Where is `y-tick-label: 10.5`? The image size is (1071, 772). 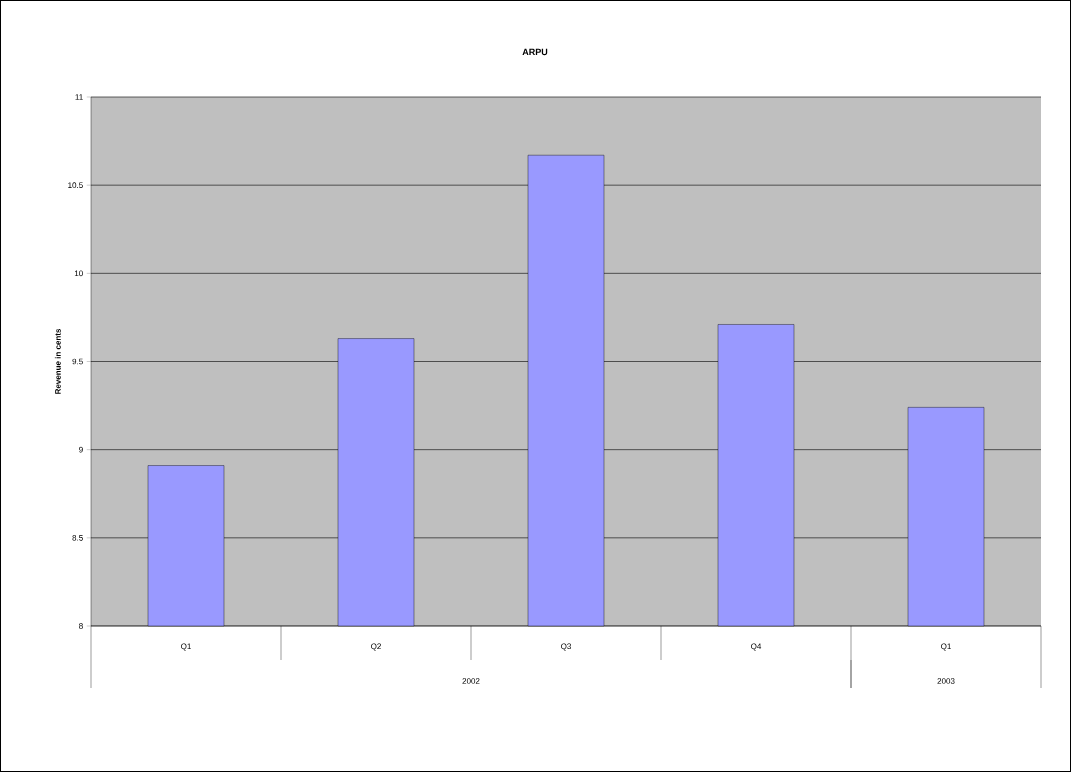 y-tick-label: 10.5 is located at coordinates (75, 185).